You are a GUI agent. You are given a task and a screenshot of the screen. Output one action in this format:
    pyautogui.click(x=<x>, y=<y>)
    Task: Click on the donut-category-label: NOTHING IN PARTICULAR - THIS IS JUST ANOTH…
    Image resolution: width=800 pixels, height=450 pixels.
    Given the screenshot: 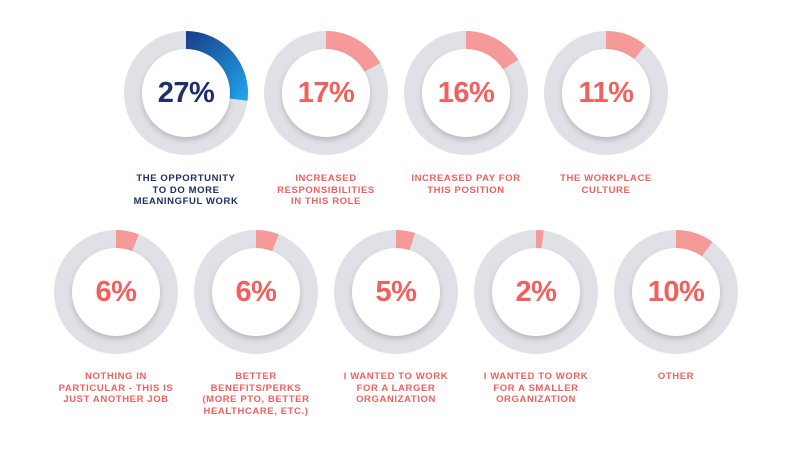 What is the action you would take?
    pyautogui.click(x=116, y=388)
    